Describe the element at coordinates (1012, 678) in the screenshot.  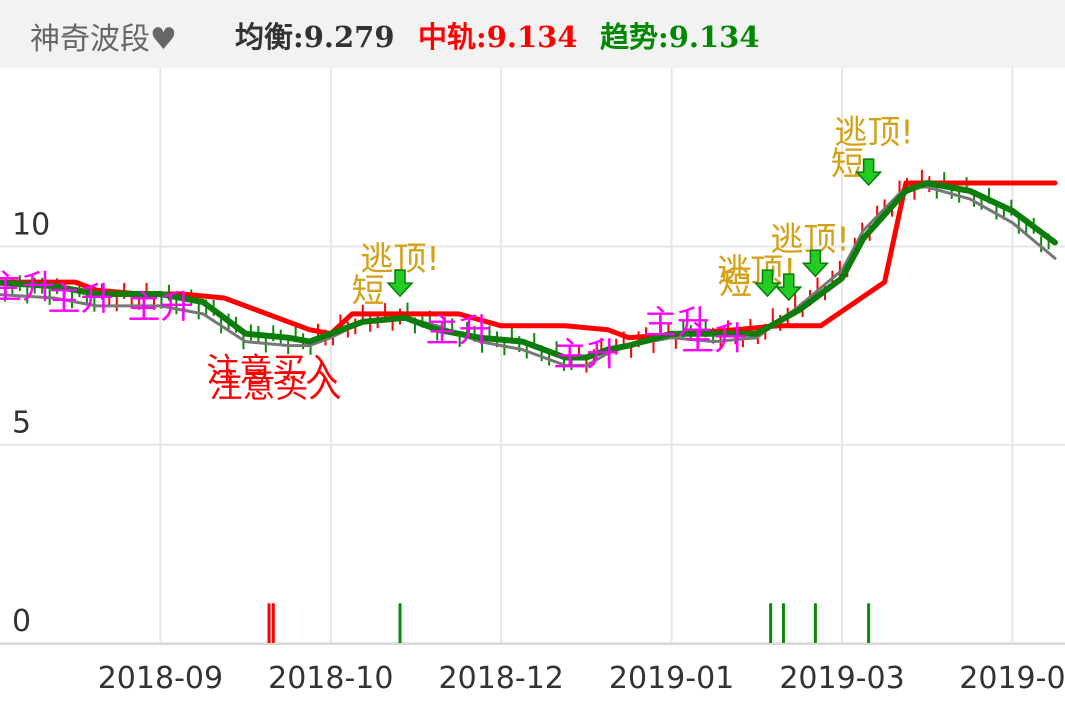
I see `x-tick-label: 2019-0` at that location.